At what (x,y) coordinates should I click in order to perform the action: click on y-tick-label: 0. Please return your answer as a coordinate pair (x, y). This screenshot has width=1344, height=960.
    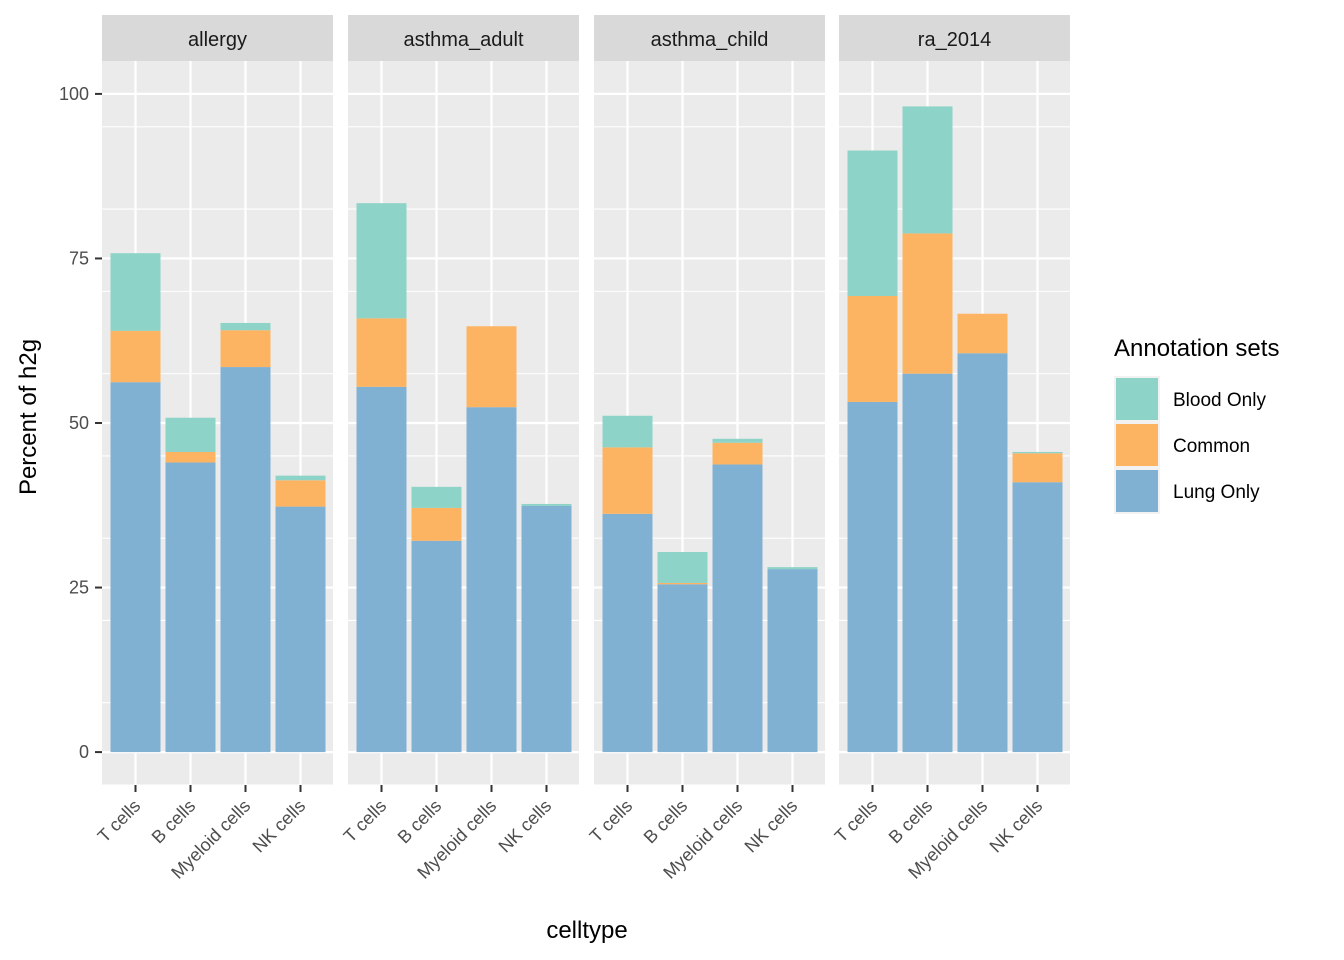
    Looking at the image, I should click on (84, 752).